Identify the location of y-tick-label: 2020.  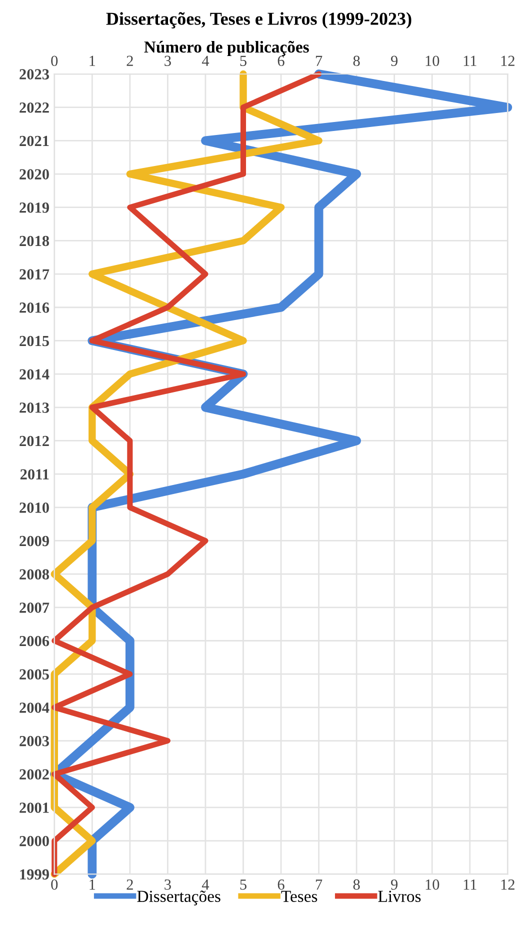
(34, 174).